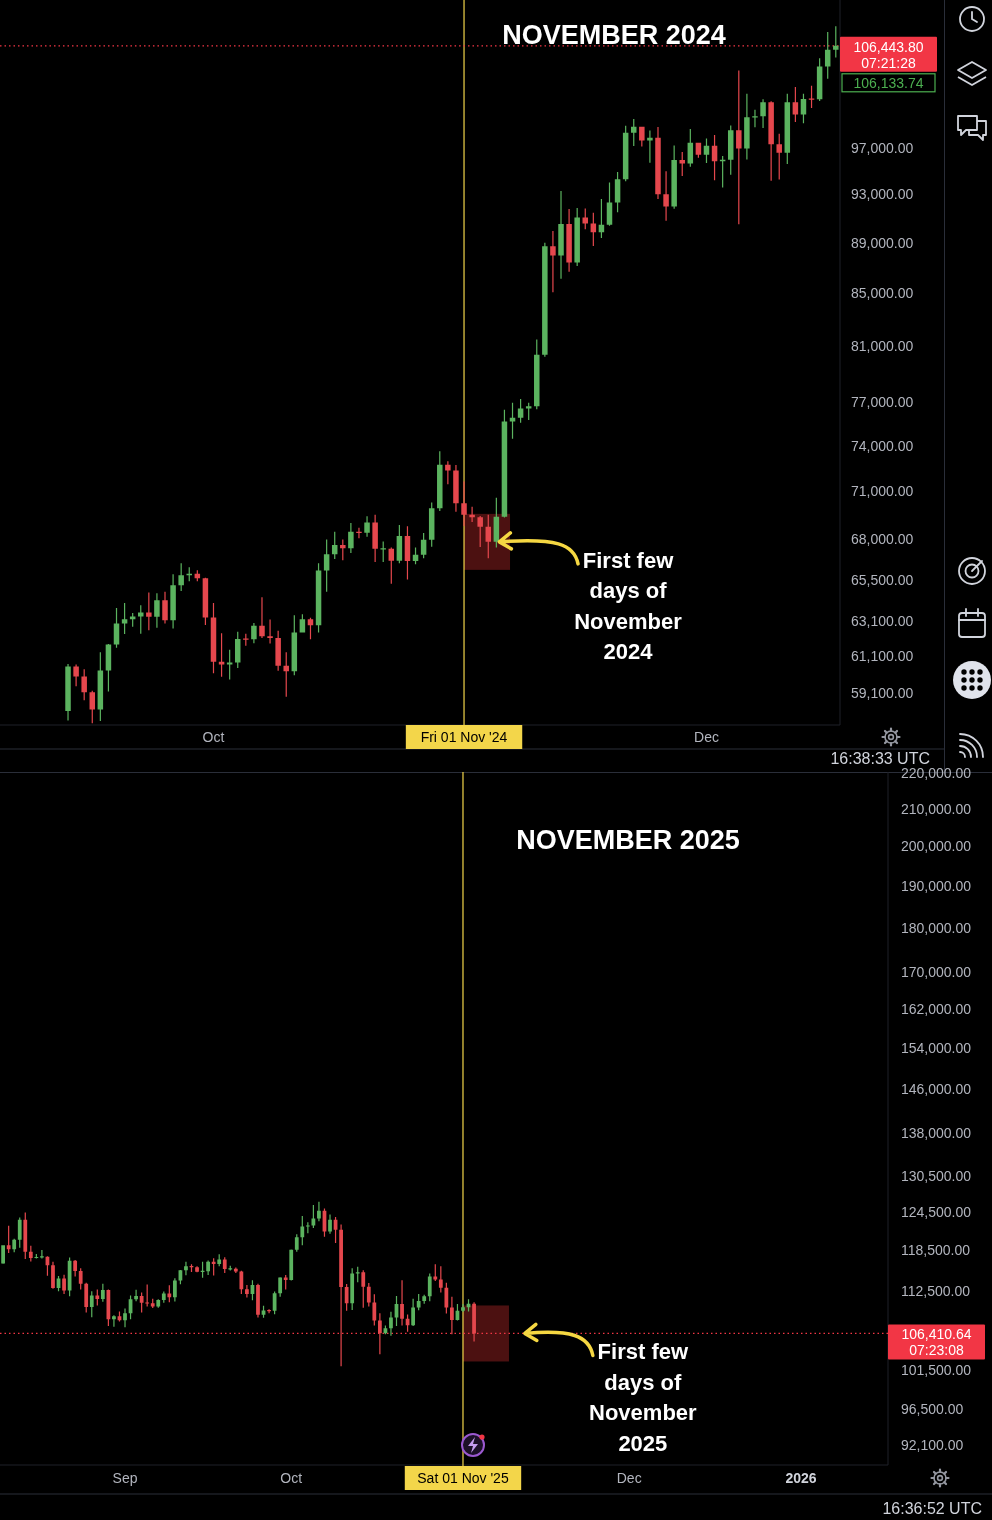  What do you see at coordinates (628, 605) in the screenshot?
I see `annotation: First few days of November 2024` at bounding box center [628, 605].